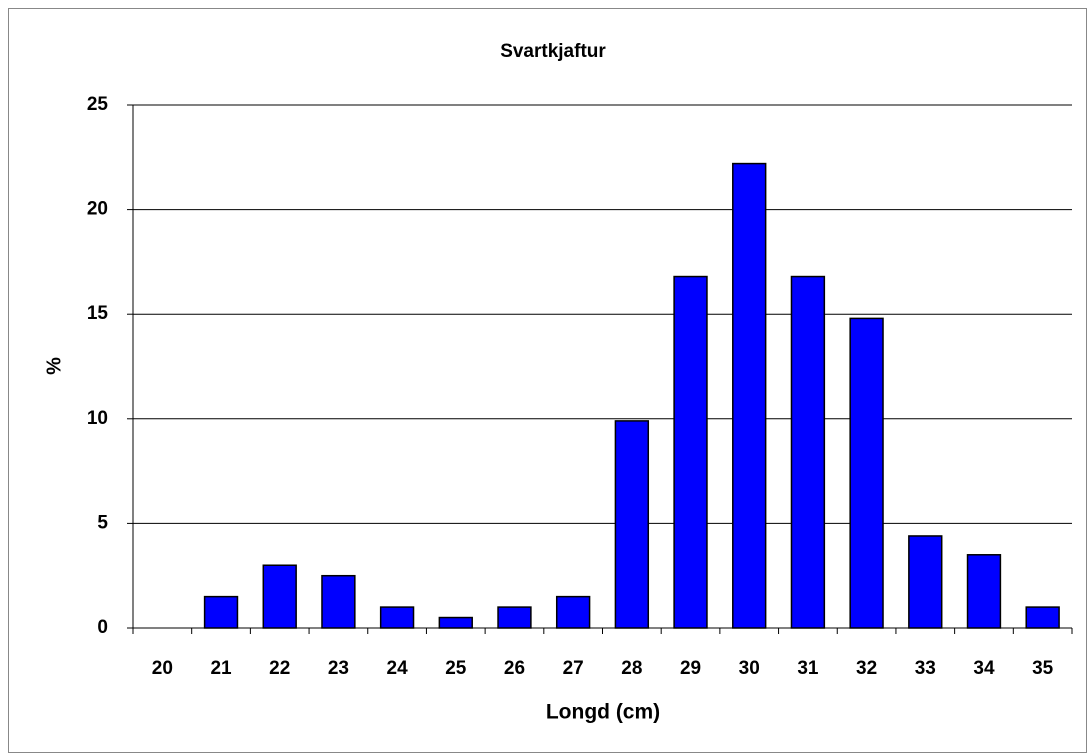  I want to click on y-tick-label: 15, so click(98, 313).